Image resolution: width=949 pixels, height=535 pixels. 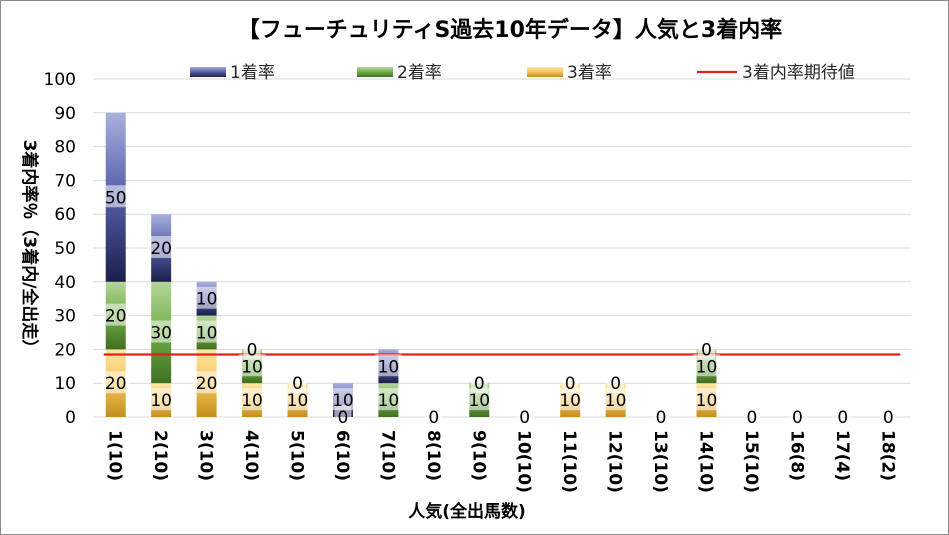 What do you see at coordinates (751, 461) in the screenshot?
I see `x-tick-label: 15(10)` at bounding box center [751, 461].